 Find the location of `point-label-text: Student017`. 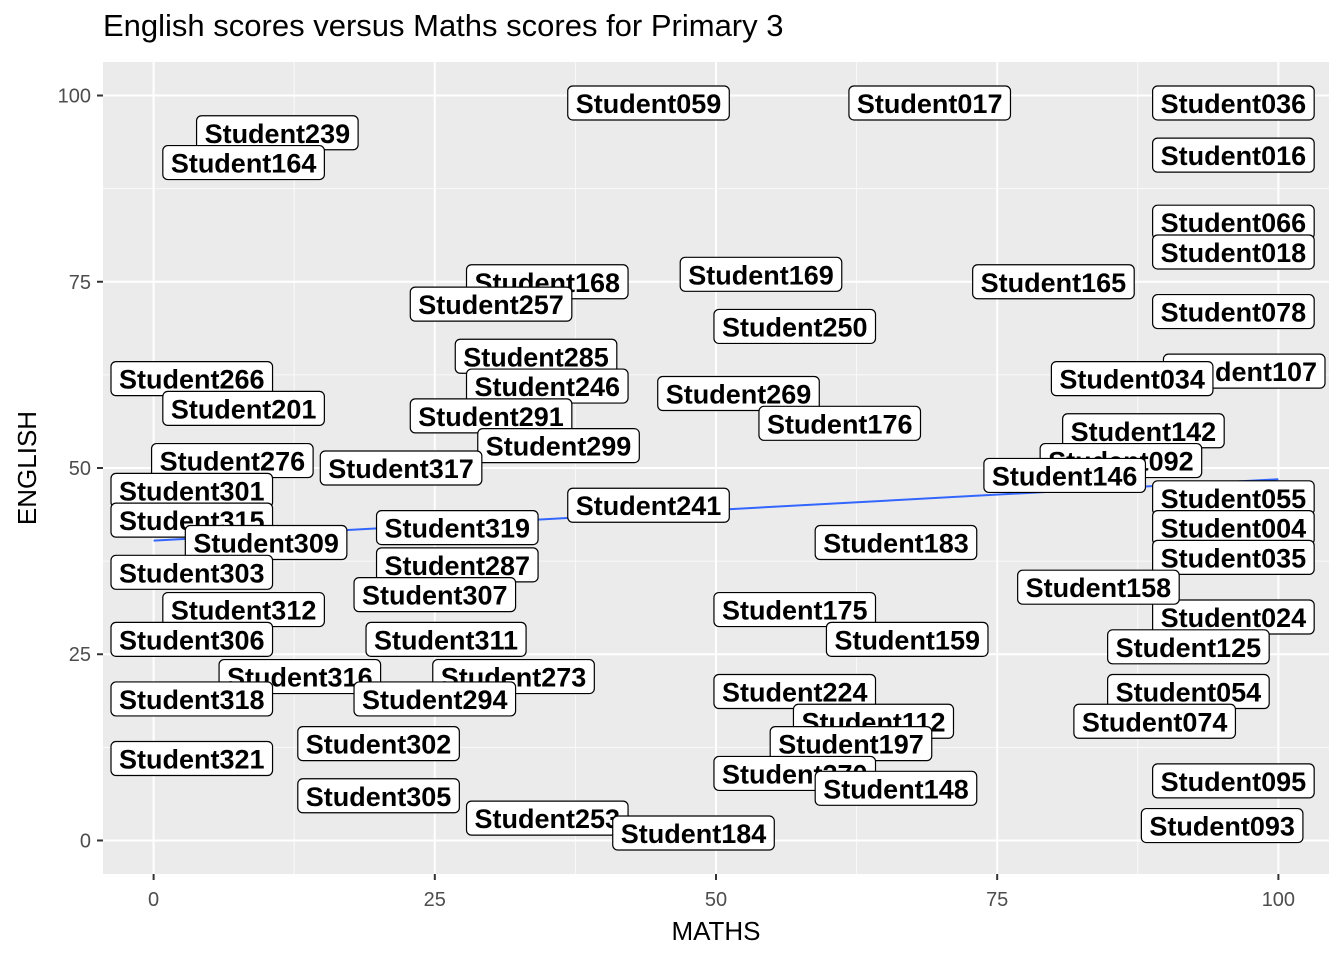

point-label-text: Student017 is located at coordinates (930, 104).